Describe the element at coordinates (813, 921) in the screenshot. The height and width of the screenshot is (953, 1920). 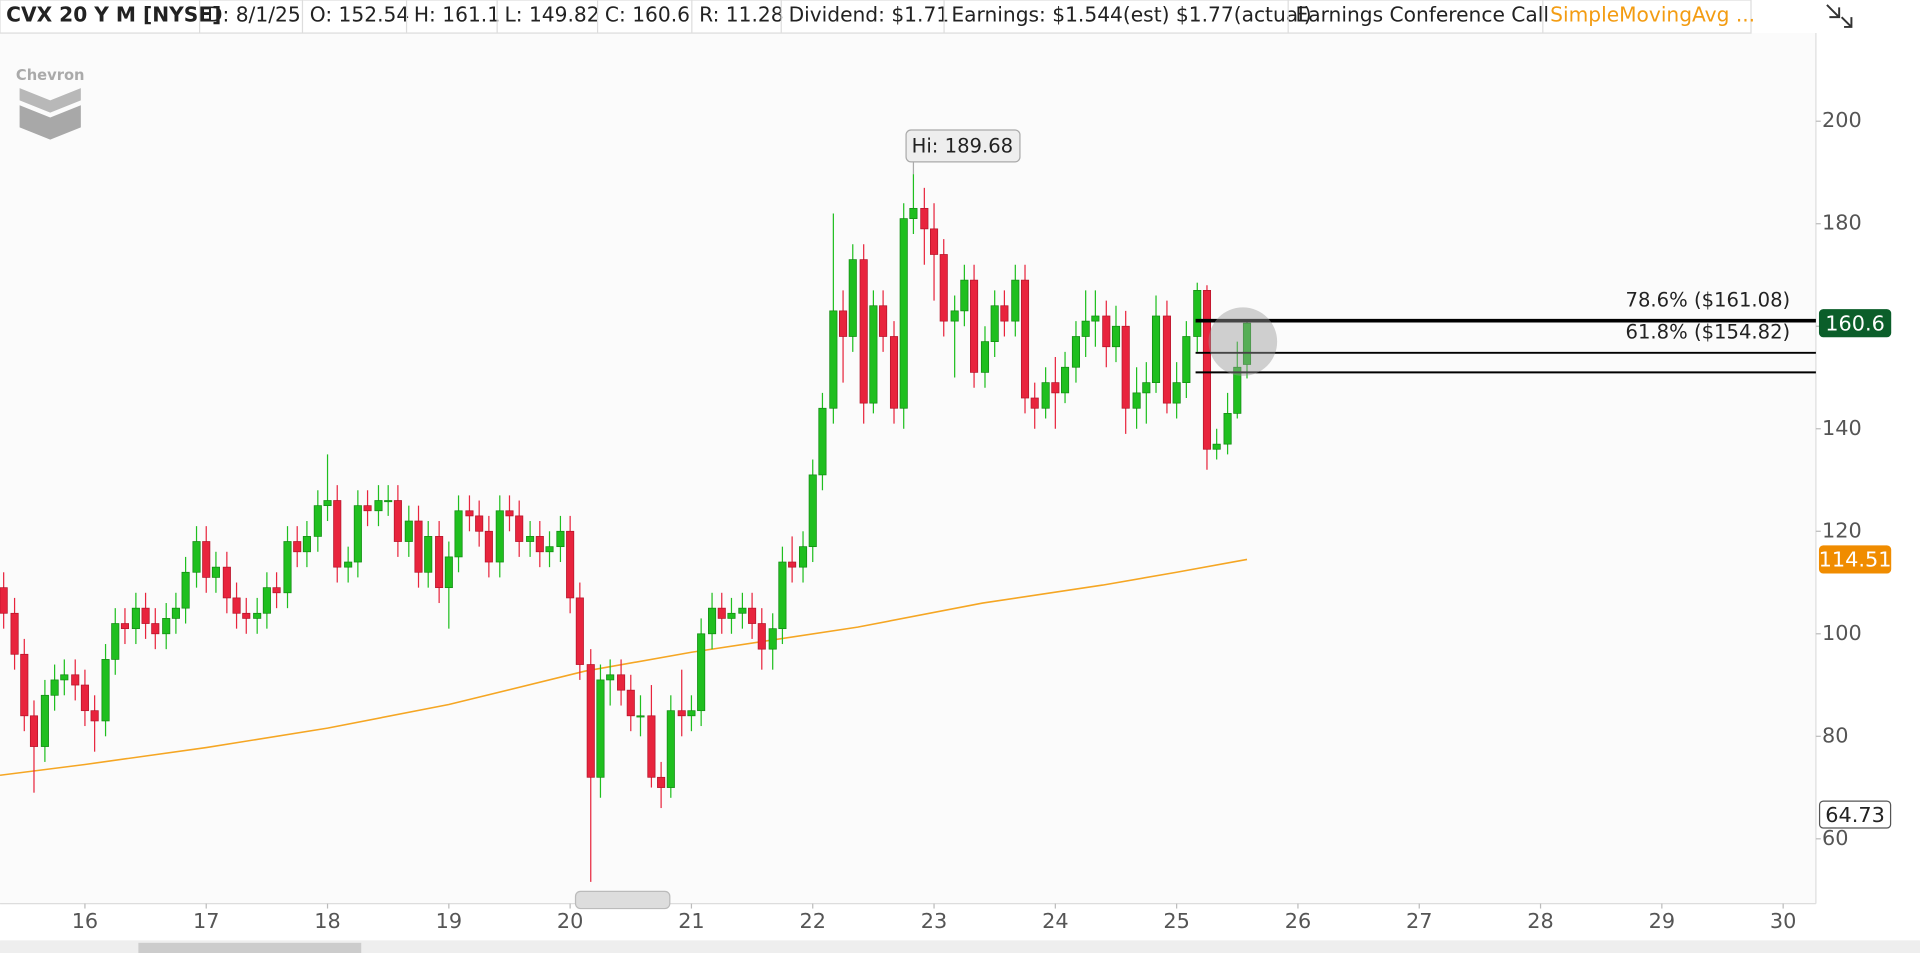
I see `x-tick-label: 22` at that location.